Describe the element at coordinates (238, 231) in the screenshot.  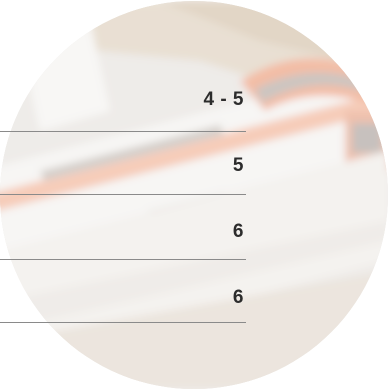
I see `row-value-3: 6` at that location.